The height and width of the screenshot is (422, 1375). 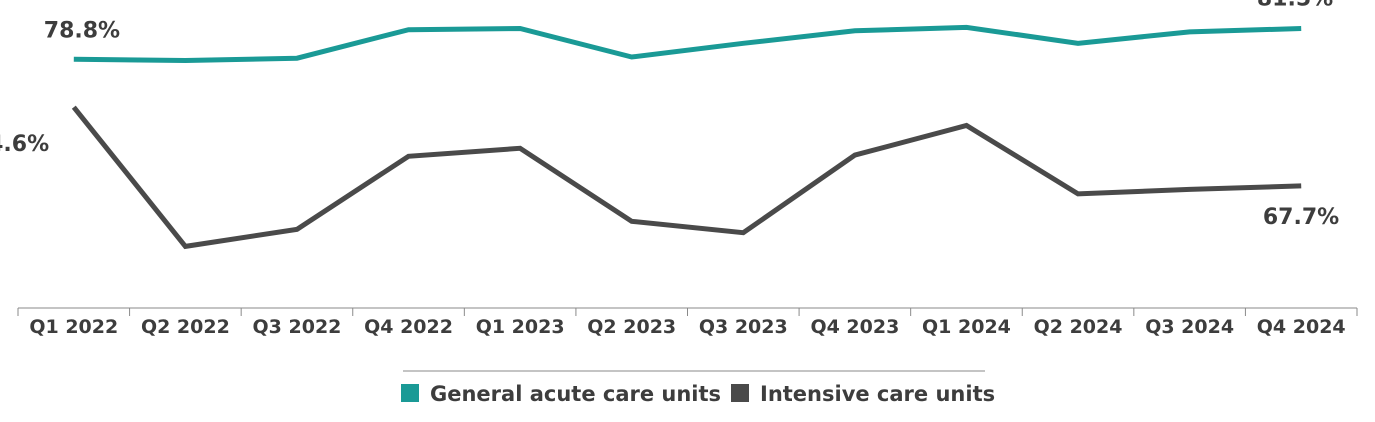 What do you see at coordinates (1301, 217) in the screenshot?
I see `data-label: 67.7%` at bounding box center [1301, 217].